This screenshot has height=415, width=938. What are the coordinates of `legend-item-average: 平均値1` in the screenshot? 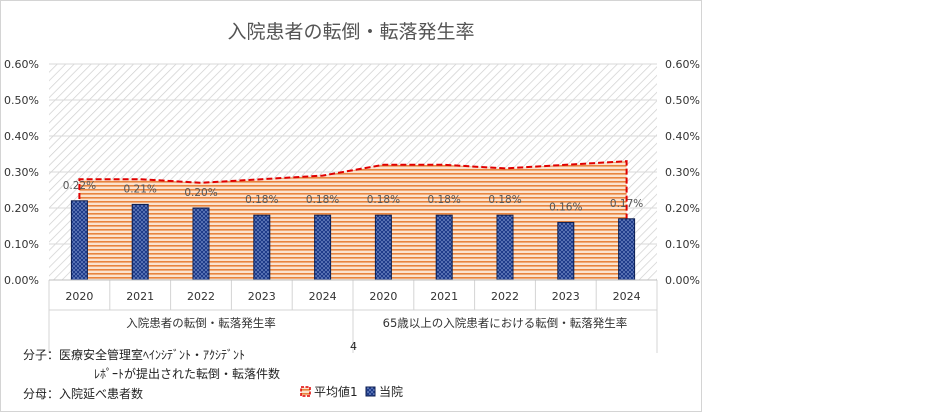 It's located at (329, 391).